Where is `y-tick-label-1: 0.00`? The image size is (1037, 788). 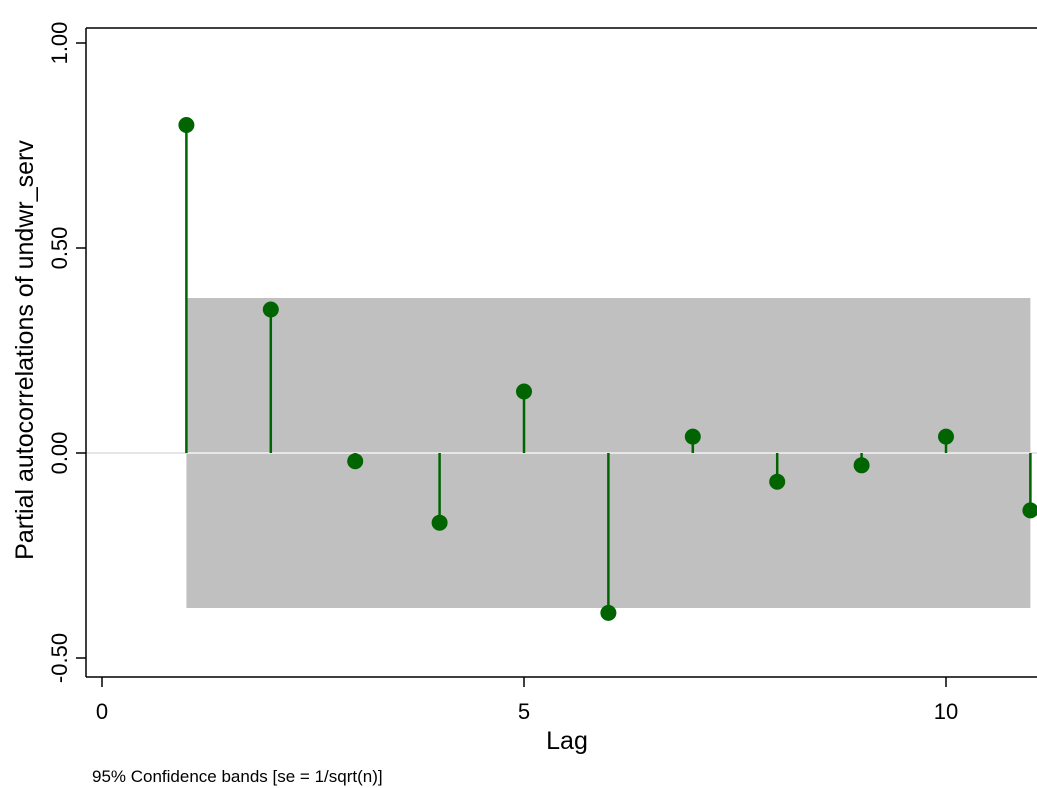 y-tick-label-1: 0.00 is located at coordinates (59, 453).